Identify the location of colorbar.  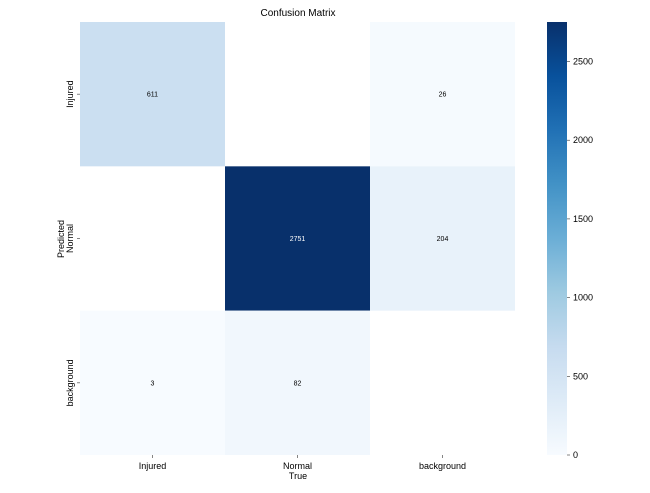
(557, 238).